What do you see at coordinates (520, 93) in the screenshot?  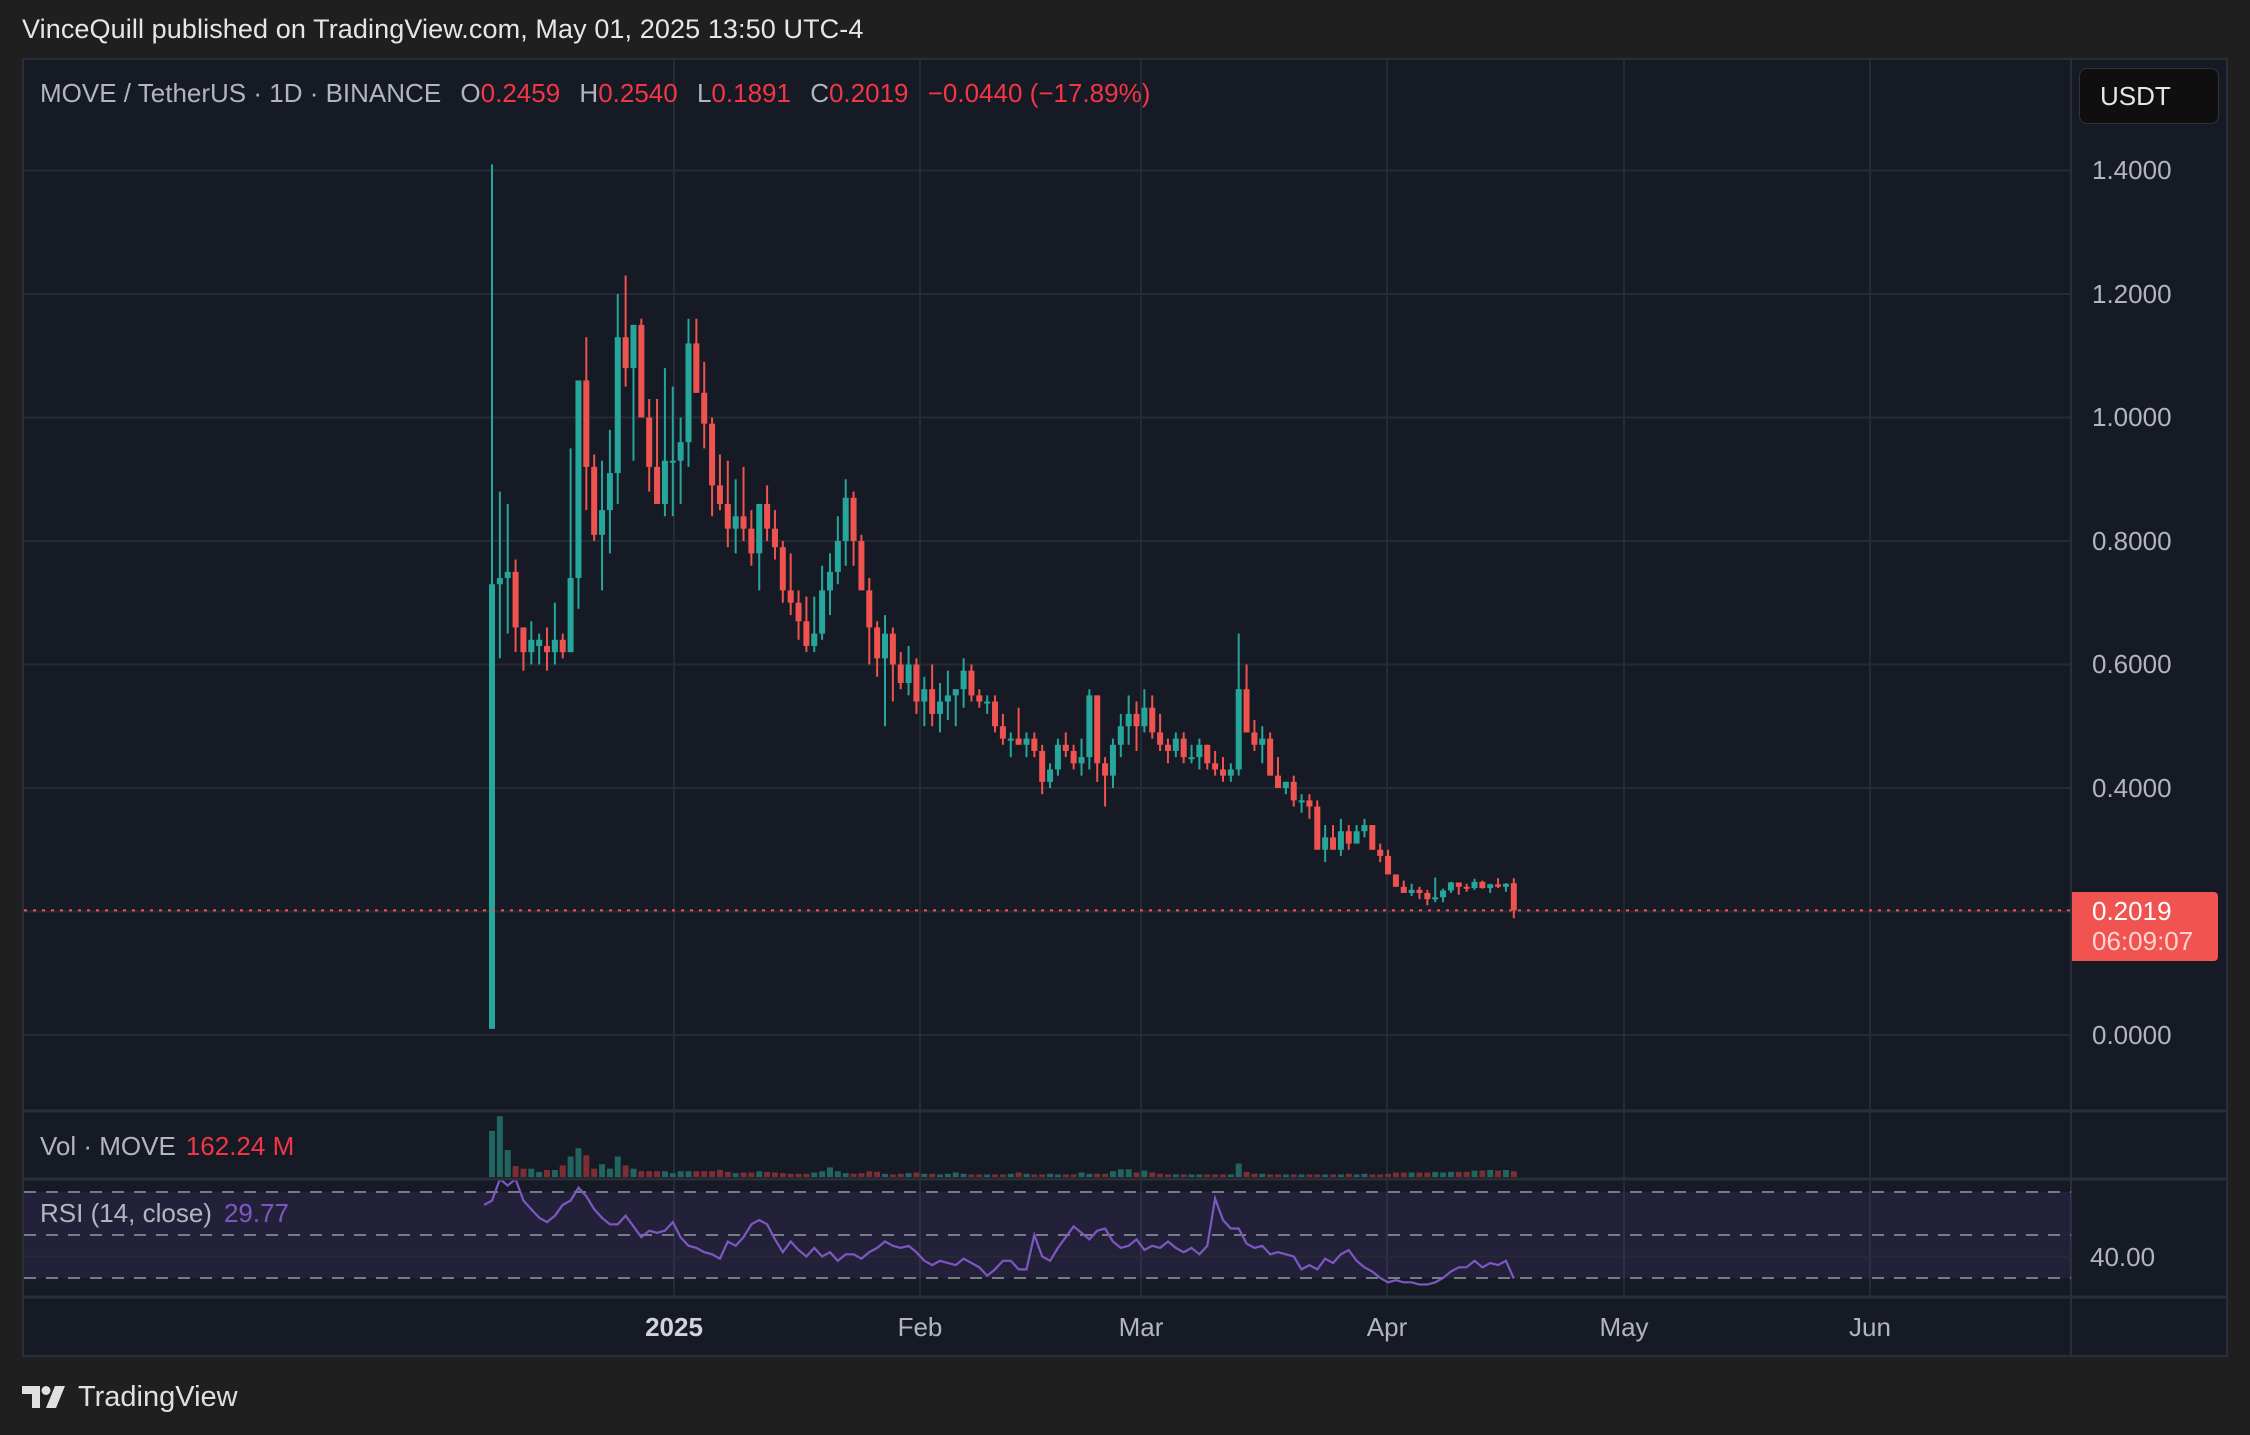 I see `open-value: 0.2459` at bounding box center [520, 93].